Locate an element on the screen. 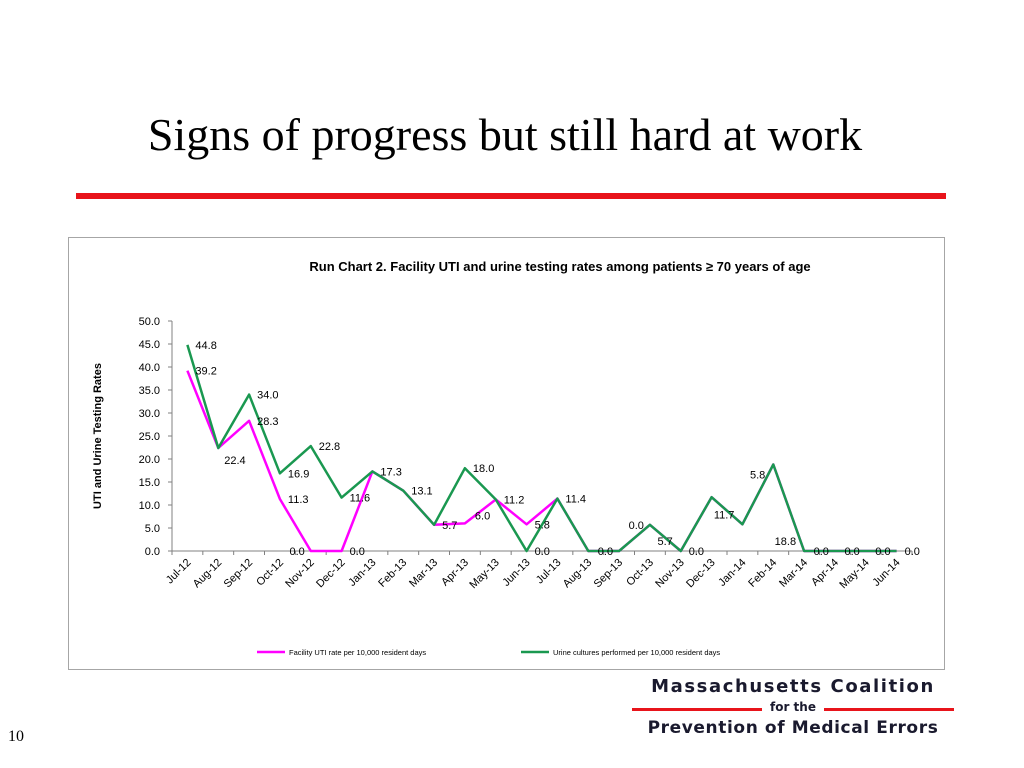  logo-line-2: for the is located at coordinates (793, 708).